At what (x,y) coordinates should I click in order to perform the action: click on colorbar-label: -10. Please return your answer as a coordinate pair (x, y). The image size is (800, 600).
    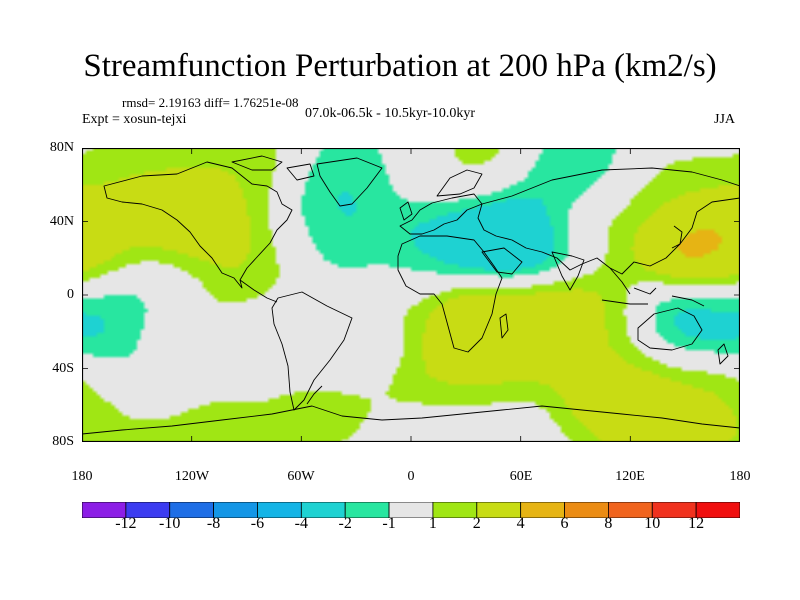
    Looking at the image, I should click on (170, 523).